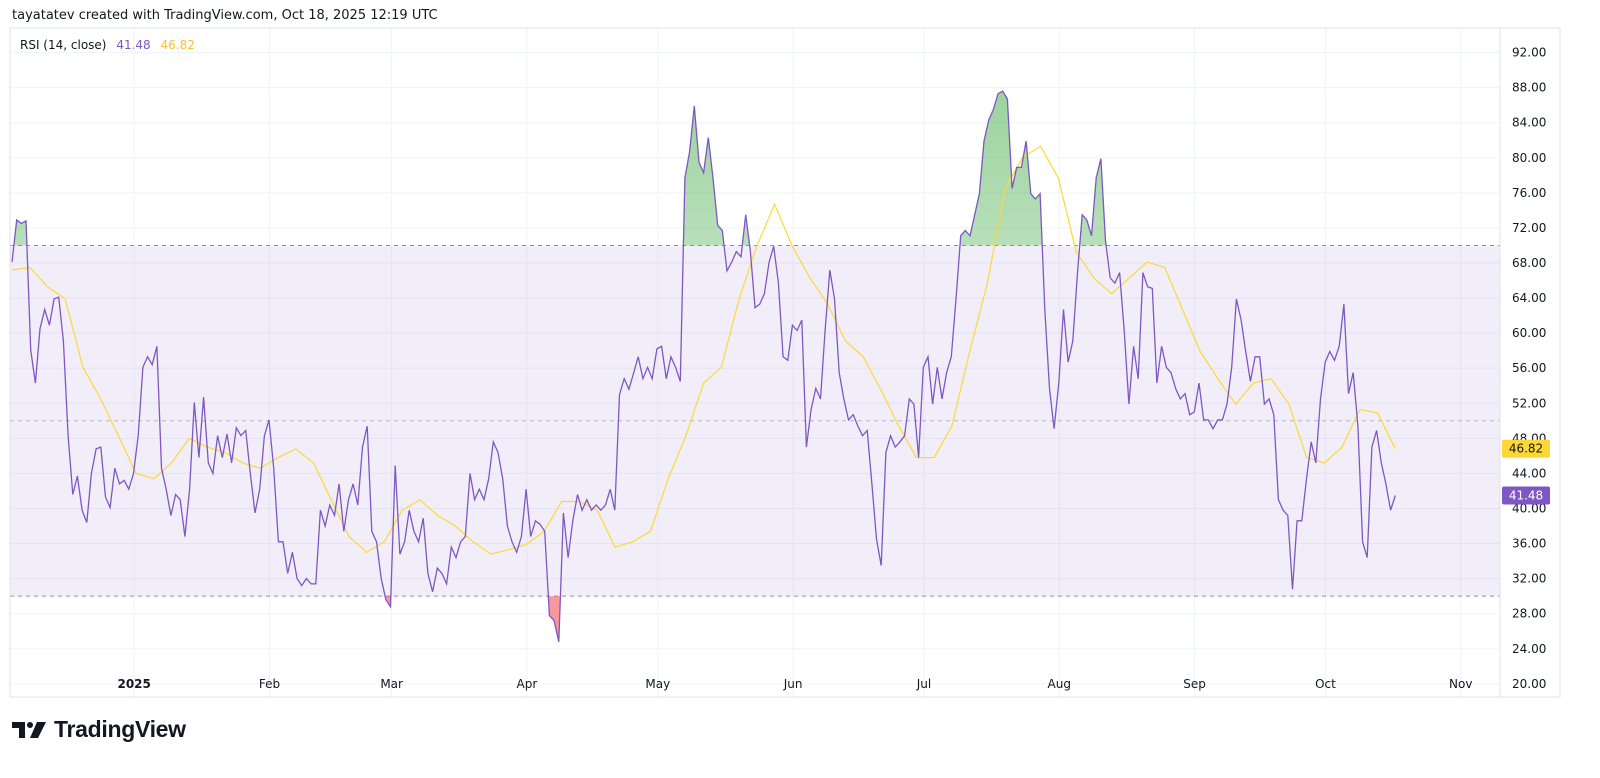 Image resolution: width=1600 pixels, height=778 pixels. What do you see at coordinates (794, 684) in the screenshot?
I see `x-axis: 2025 Feb Mar Apr May Jun Jul Aug Sep Oct Nov` at bounding box center [794, 684].